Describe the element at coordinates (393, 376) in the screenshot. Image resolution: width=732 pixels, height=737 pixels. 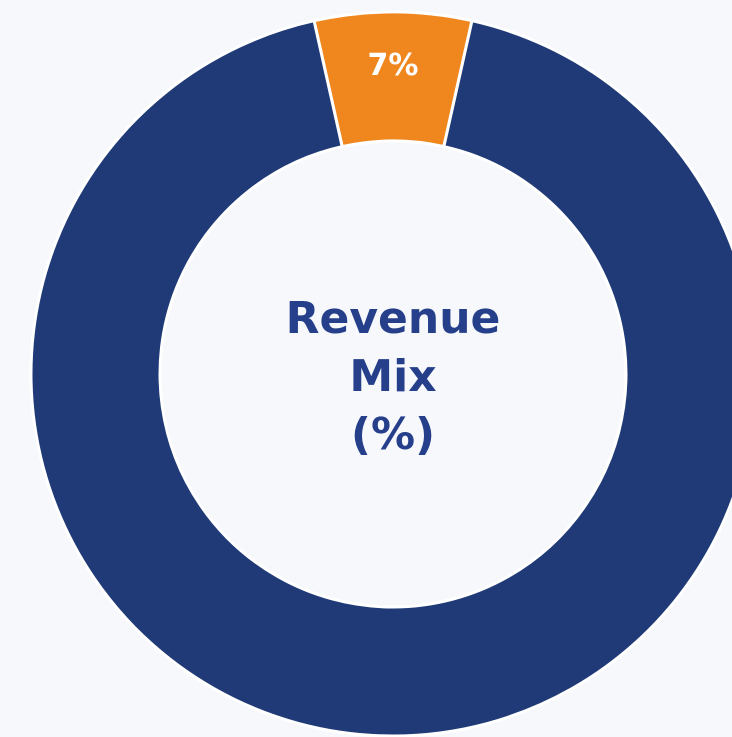
I see `chart-title: Revenue Mix (%)` at that location.